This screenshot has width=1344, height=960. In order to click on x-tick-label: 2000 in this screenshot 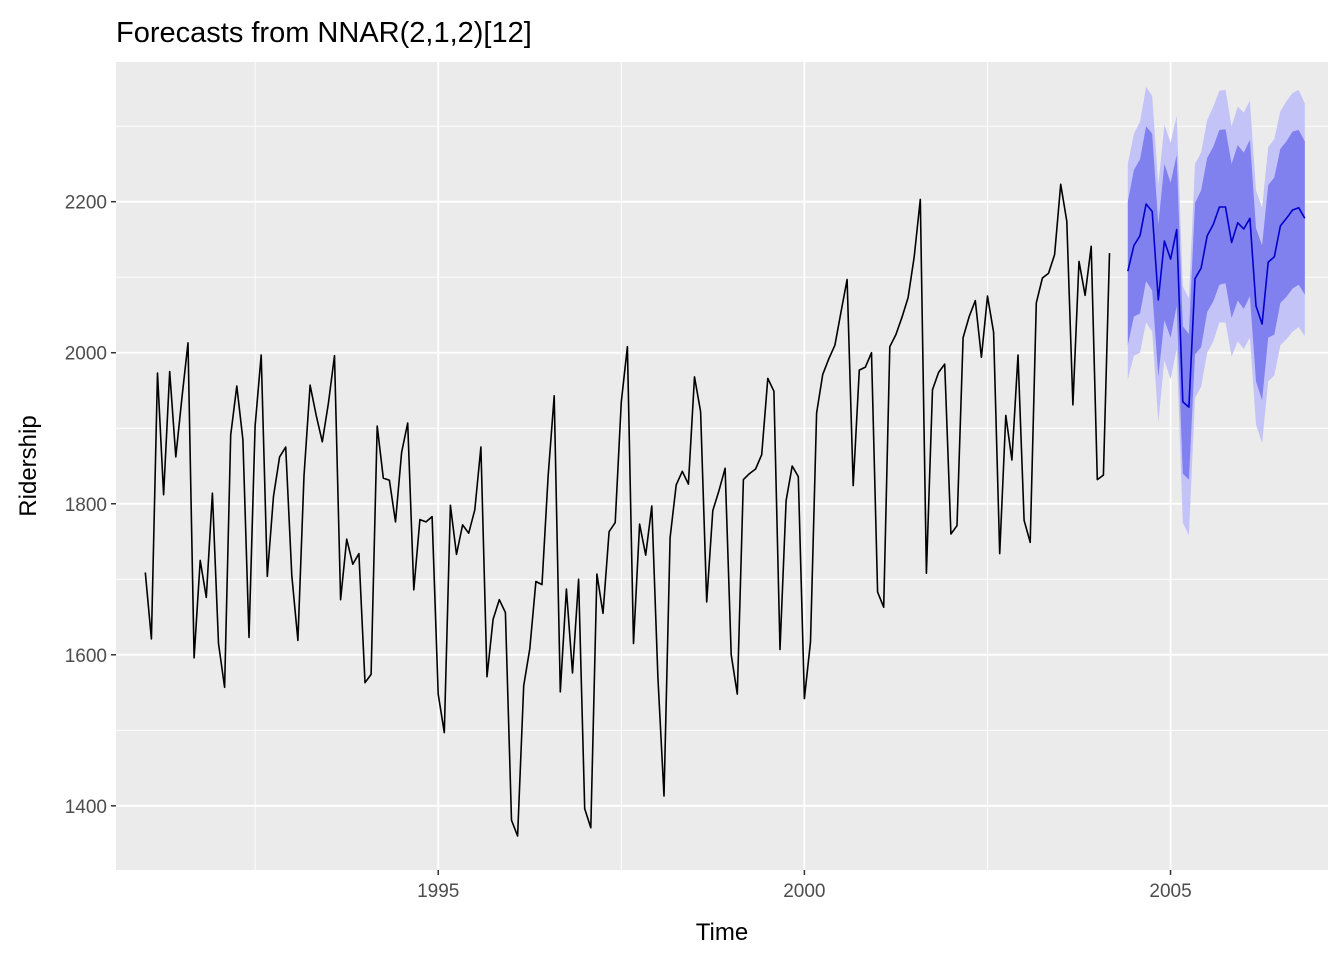, I will do `click(804, 891)`.